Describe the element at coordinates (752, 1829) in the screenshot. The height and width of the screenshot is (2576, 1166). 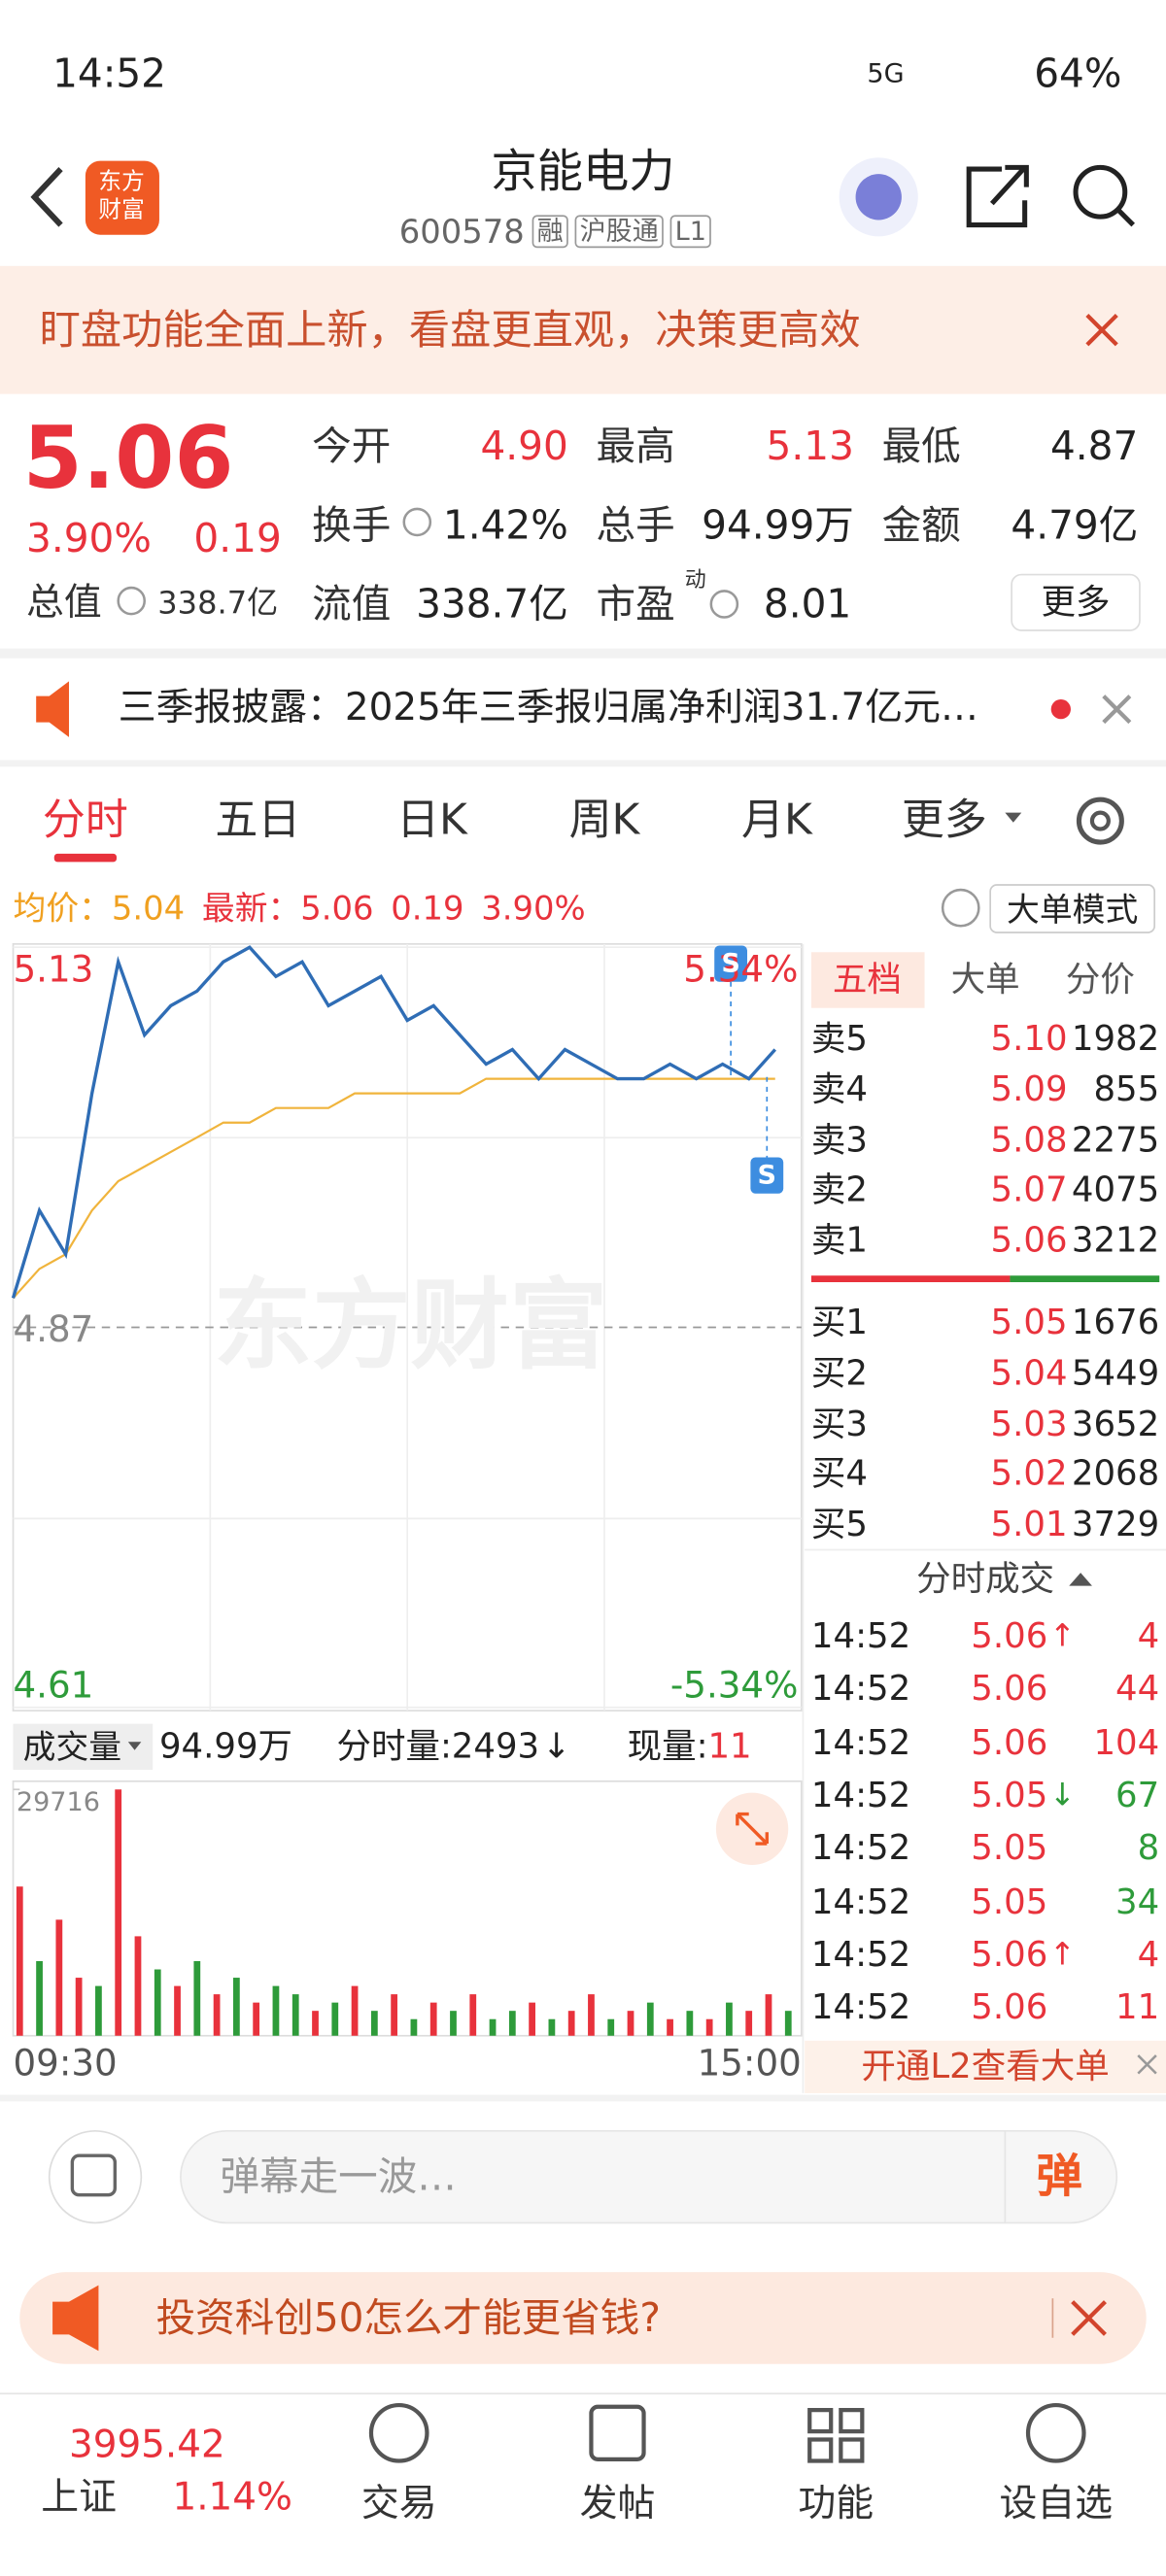
I see `expand-icon` at that location.